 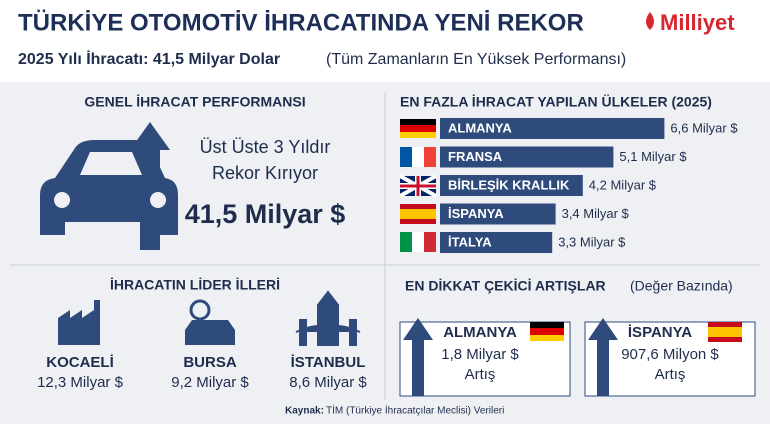 What do you see at coordinates (195, 285) in the screenshot?
I see `section-title: İHRACATIN LİDER İLLERİ` at bounding box center [195, 285].